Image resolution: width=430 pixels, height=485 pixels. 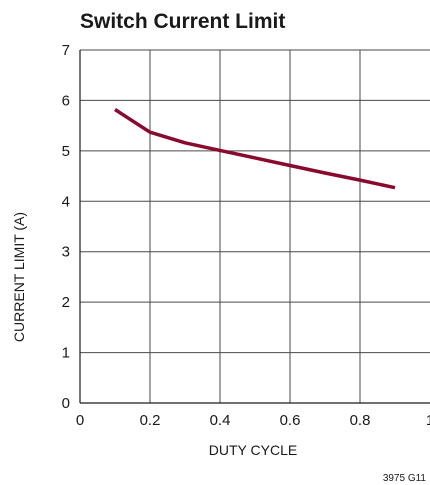 I want to click on y-tick-label: 7, so click(x=66, y=50).